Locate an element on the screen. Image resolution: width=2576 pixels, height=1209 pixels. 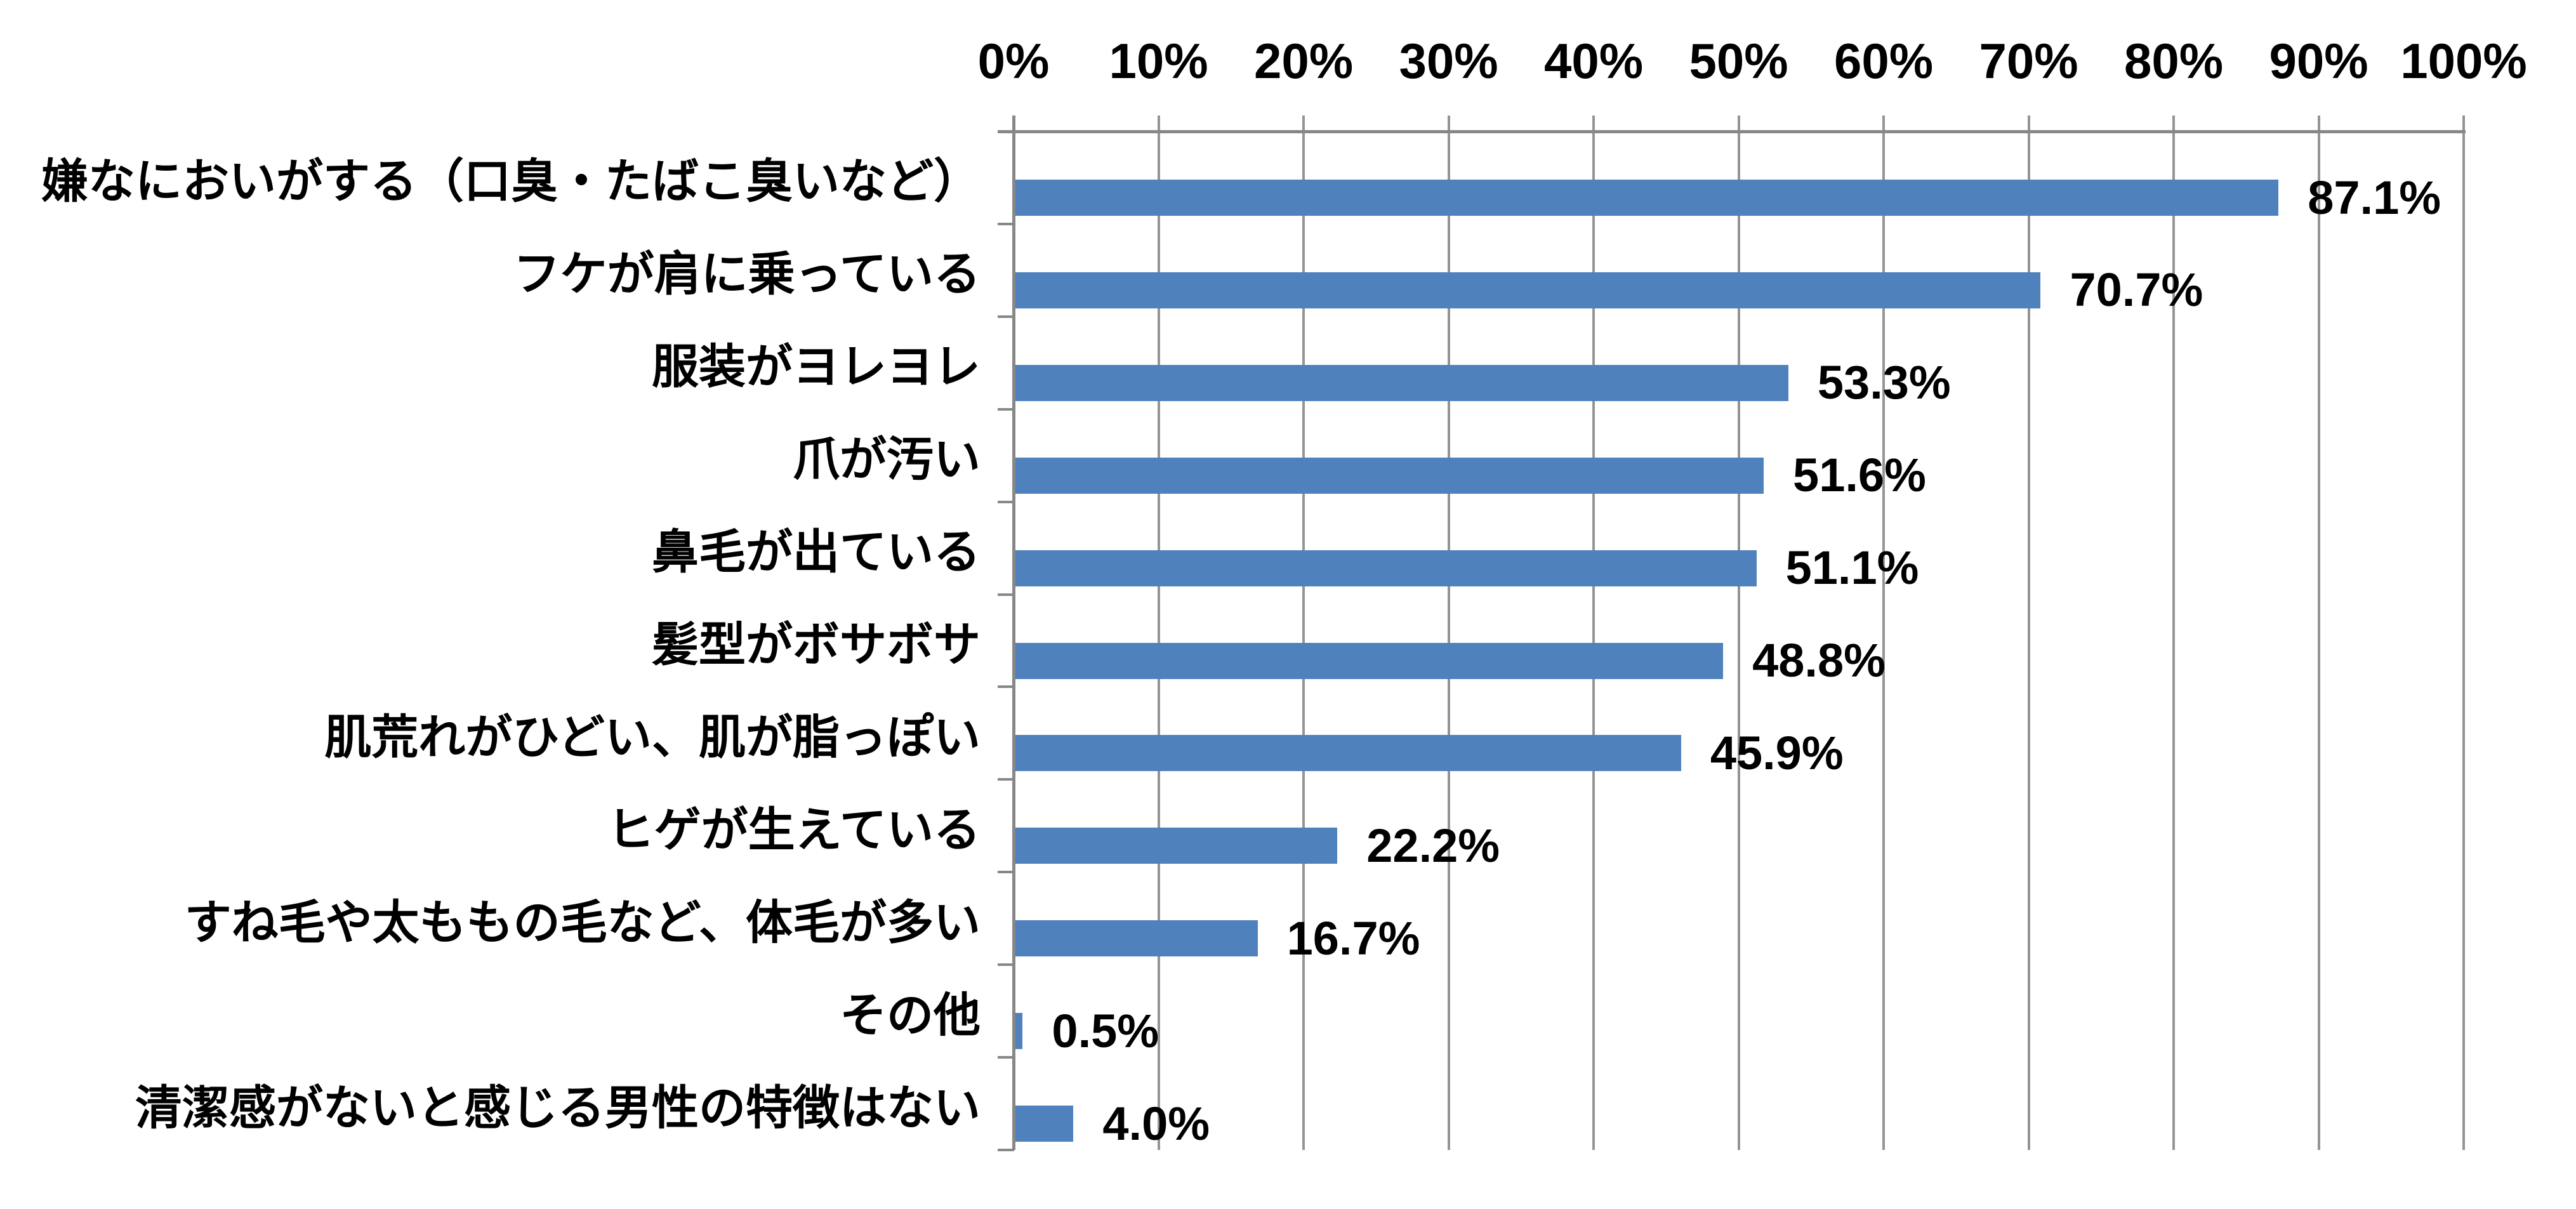
value-label: 4.0% is located at coordinates (1156, 1123).